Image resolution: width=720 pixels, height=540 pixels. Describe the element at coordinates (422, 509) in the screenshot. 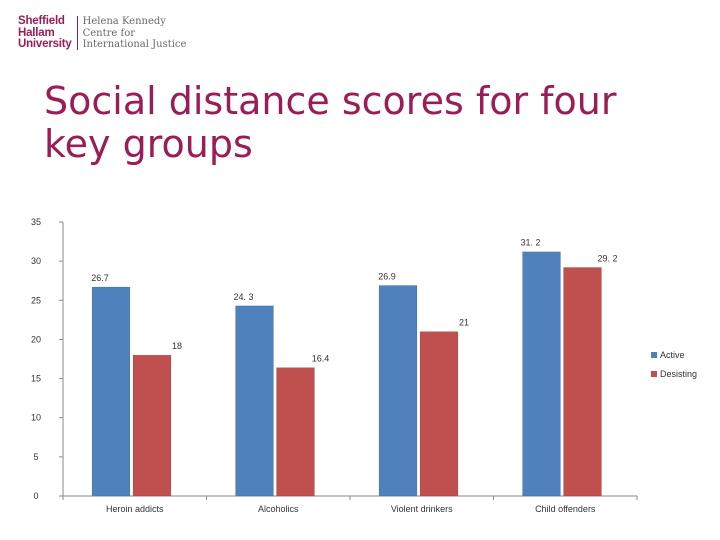

I see `x-category-label: Violent drinkers` at that location.